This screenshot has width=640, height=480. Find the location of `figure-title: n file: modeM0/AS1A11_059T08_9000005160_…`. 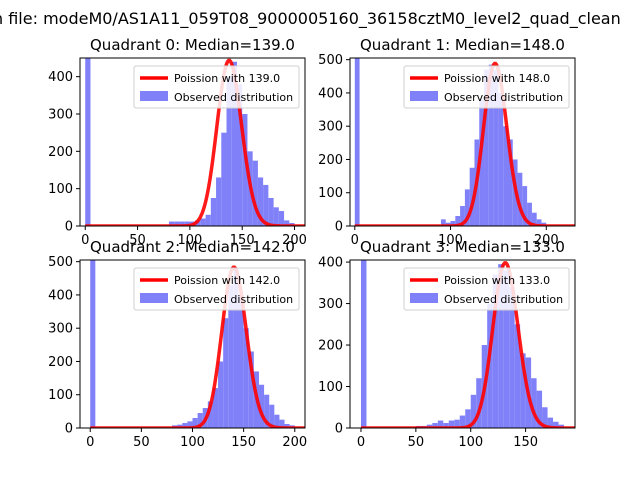

figure-title: n file: modeM0/AS1A11_059T08_9000005160_… is located at coordinates (310, 19).